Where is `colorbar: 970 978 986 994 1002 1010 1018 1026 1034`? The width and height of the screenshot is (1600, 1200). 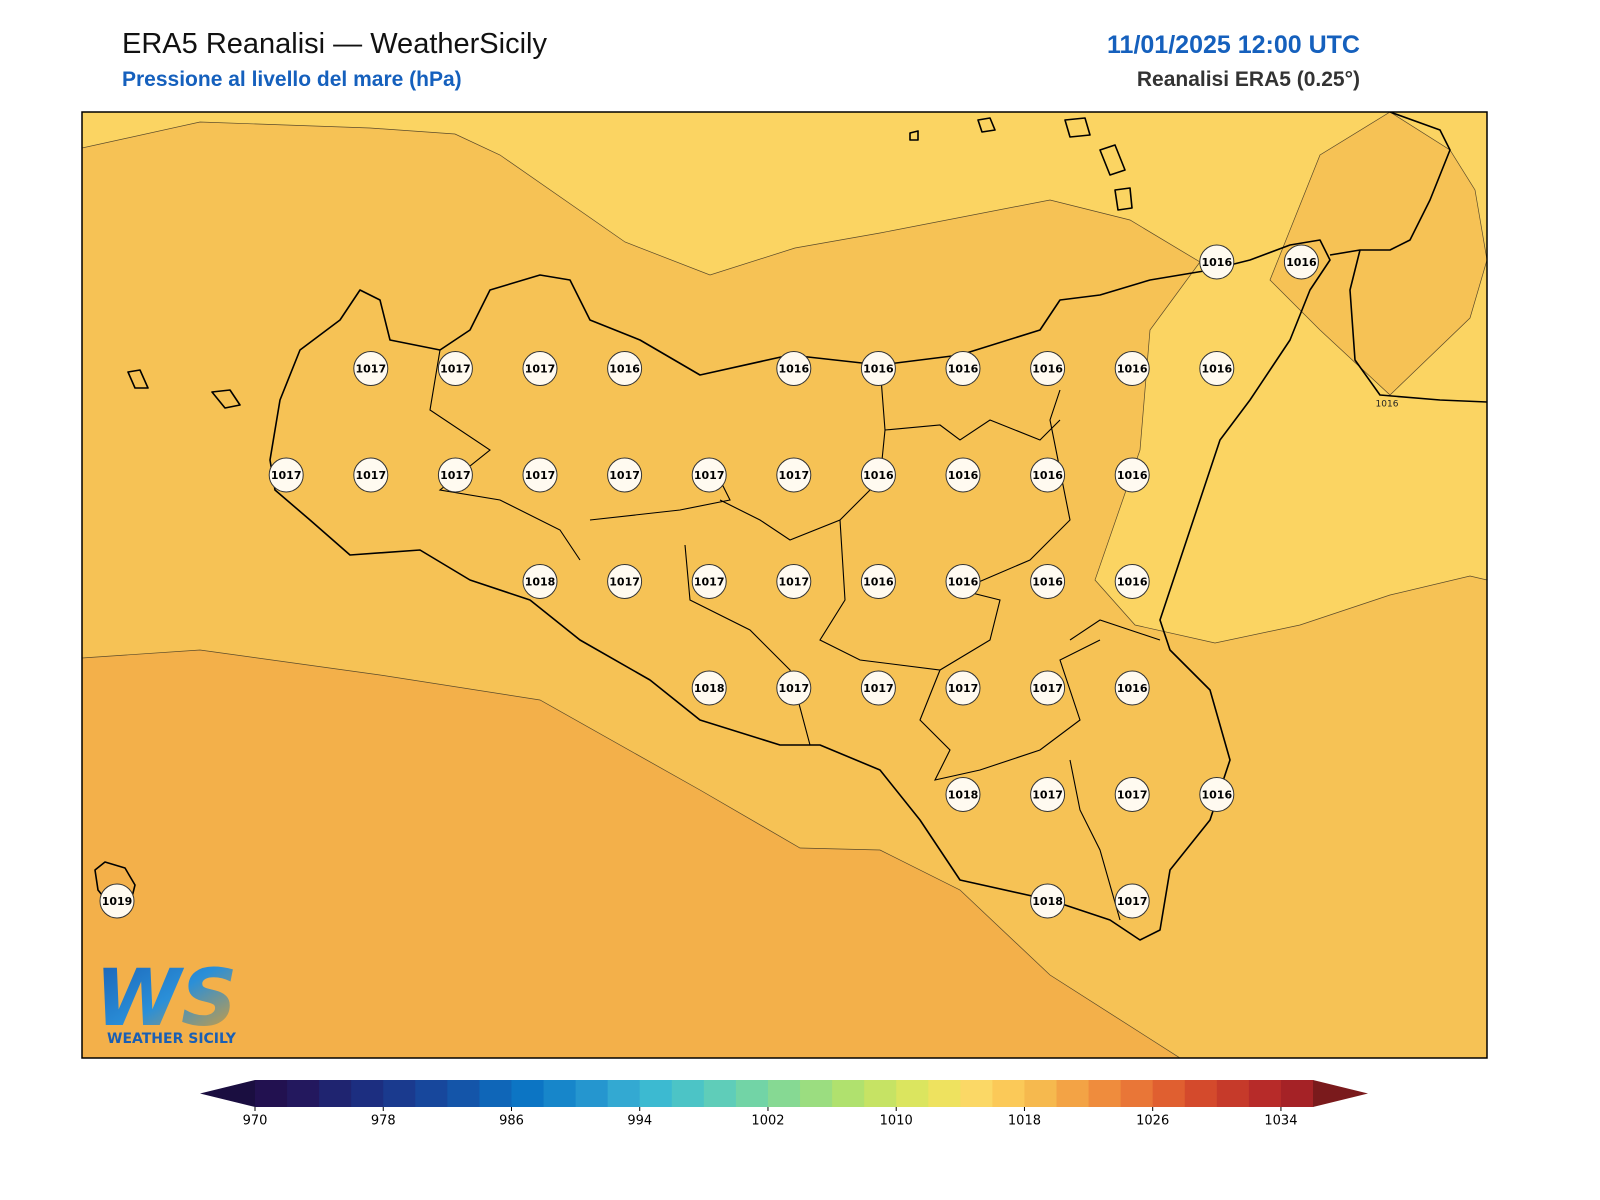 colorbar: 970 978 986 994 1002 1010 1018 1026 1034 is located at coordinates (784, 1104).